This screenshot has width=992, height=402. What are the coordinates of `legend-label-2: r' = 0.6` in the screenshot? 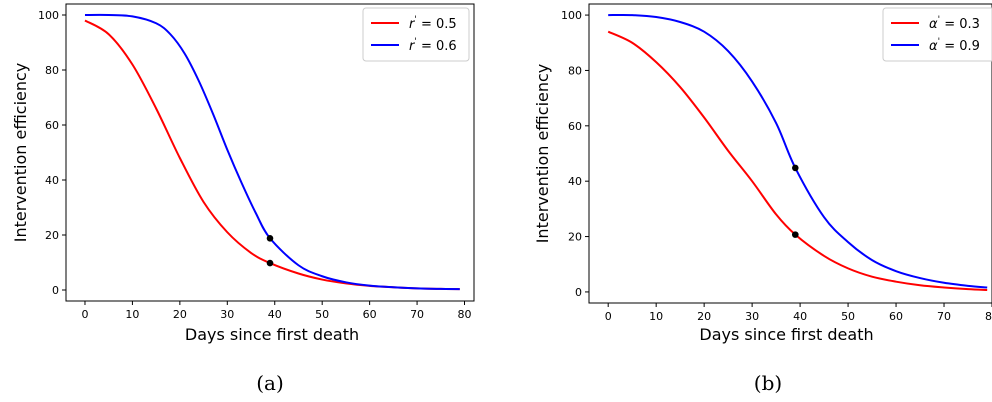 It's located at (433, 45).